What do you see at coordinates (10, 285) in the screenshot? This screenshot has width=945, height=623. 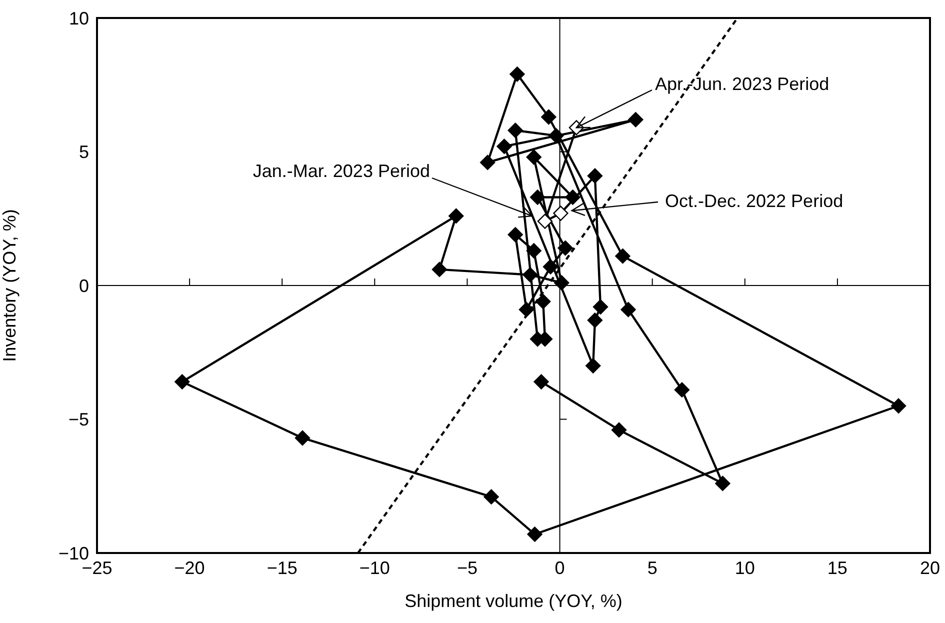 I see `y-axis-title: Inventory (YOY, %)` at bounding box center [10, 285].